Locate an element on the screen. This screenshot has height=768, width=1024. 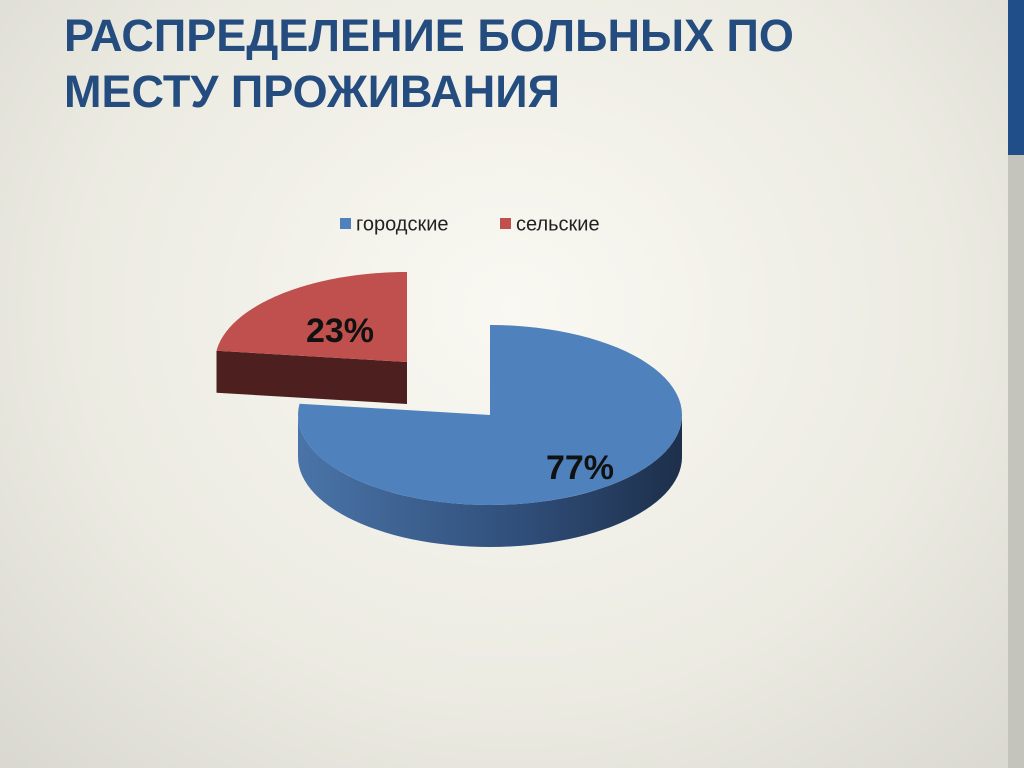
legend-label: сельские is located at coordinates (558, 224).